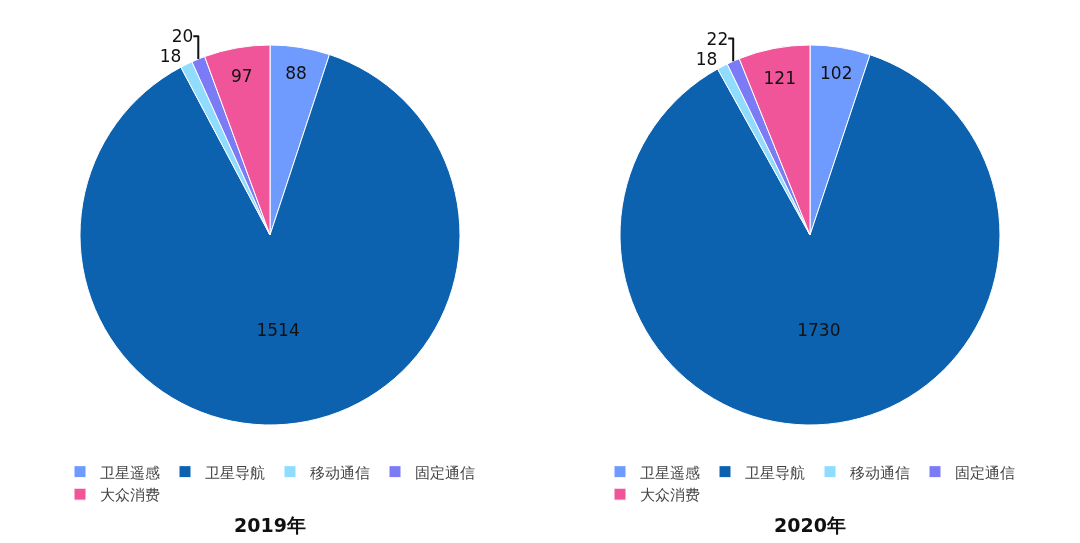 This screenshot has height=543, width=1080. What do you see at coordinates (182, 36) in the screenshot?
I see `data-label: 20` at bounding box center [182, 36].